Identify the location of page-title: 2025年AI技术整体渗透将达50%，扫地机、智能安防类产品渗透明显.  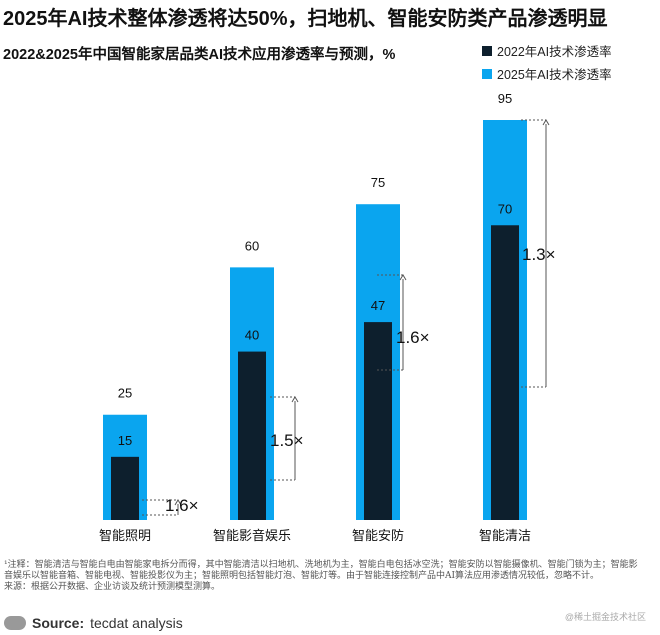
(305, 19).